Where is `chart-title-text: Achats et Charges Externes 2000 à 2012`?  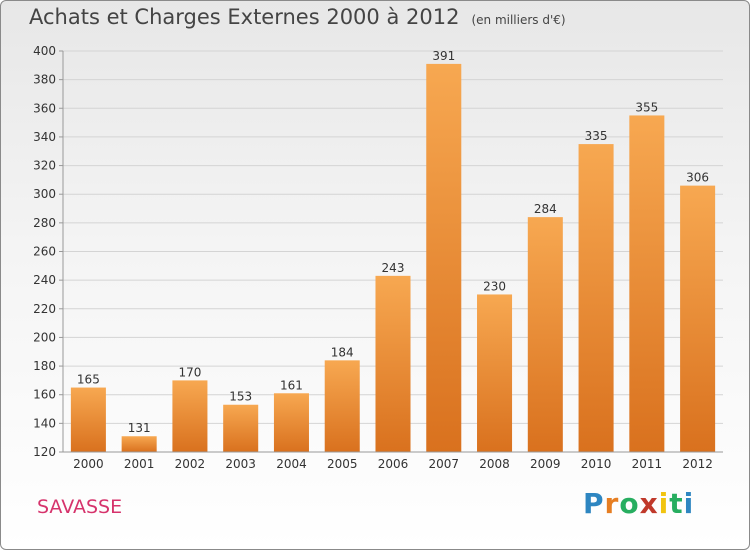
chart-title-text: Achats et Charges Externes 2000 à 2012 is located at coordinates (244, 17).